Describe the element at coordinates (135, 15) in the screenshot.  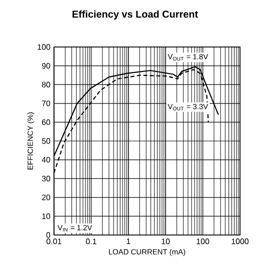
I see `chart-title: Efficiency vs Load Current` at that location.